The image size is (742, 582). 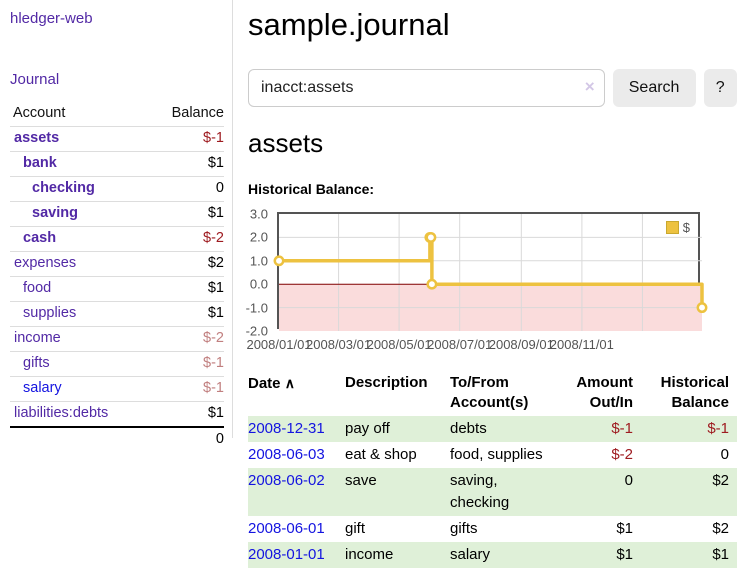 I want to click on page-title: sample.journal, so click(x=349, y=24).